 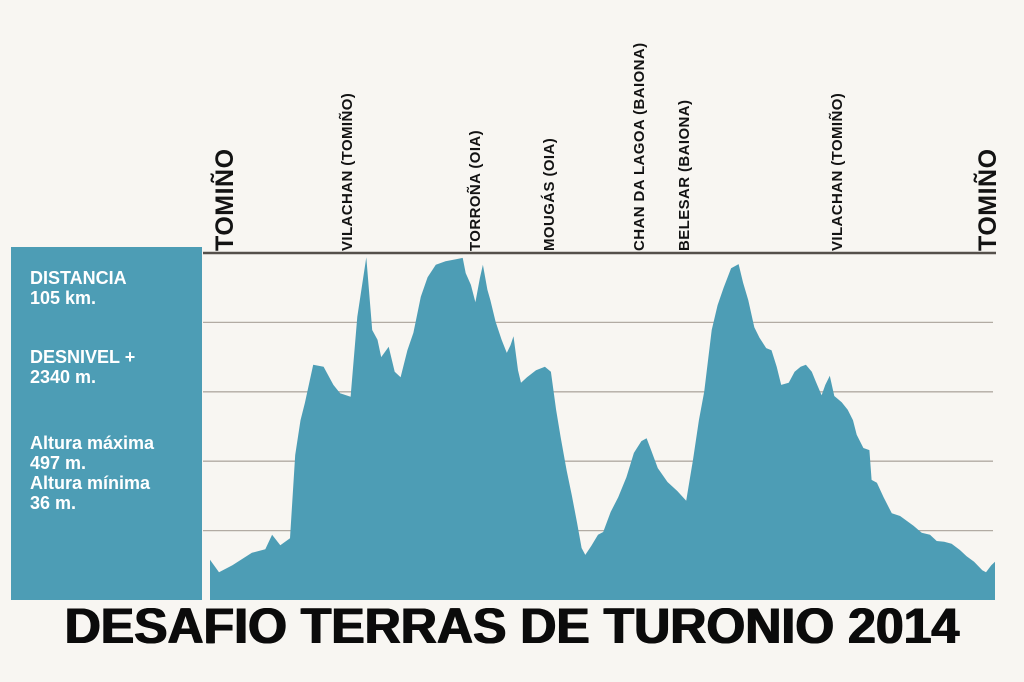 I want to click on checkpoint-label: TORROÑA (OIA), so click(x=476, y=190).